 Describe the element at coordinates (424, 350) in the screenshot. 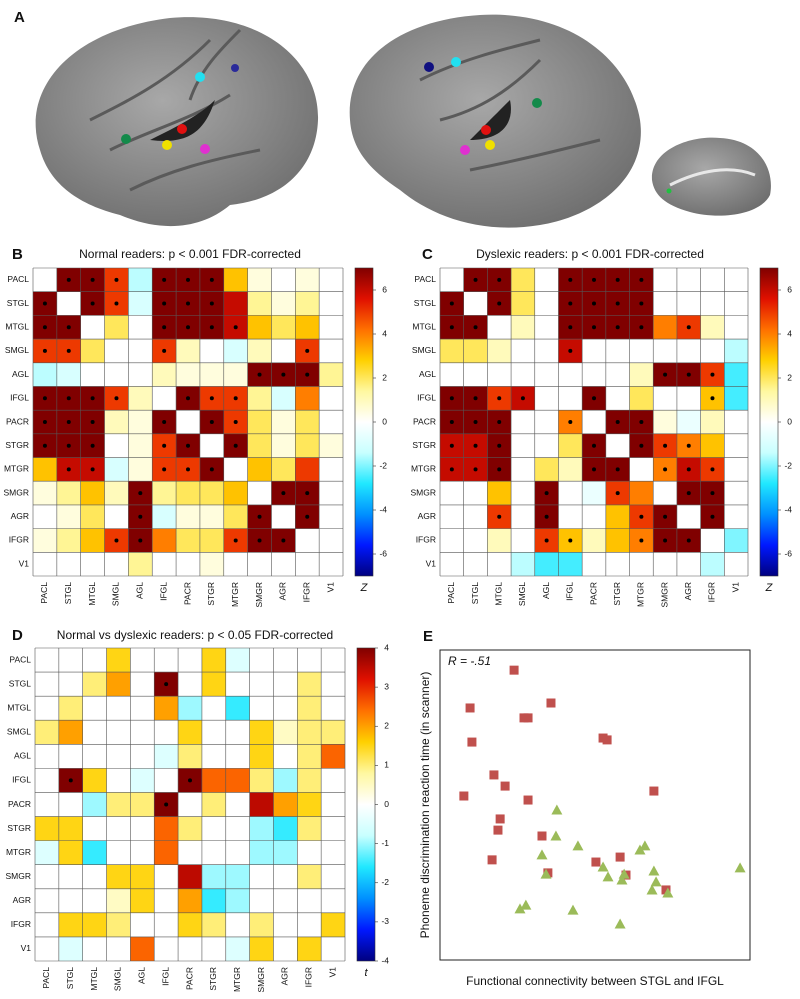

I see `y-tick-label: SMGL` at that location.